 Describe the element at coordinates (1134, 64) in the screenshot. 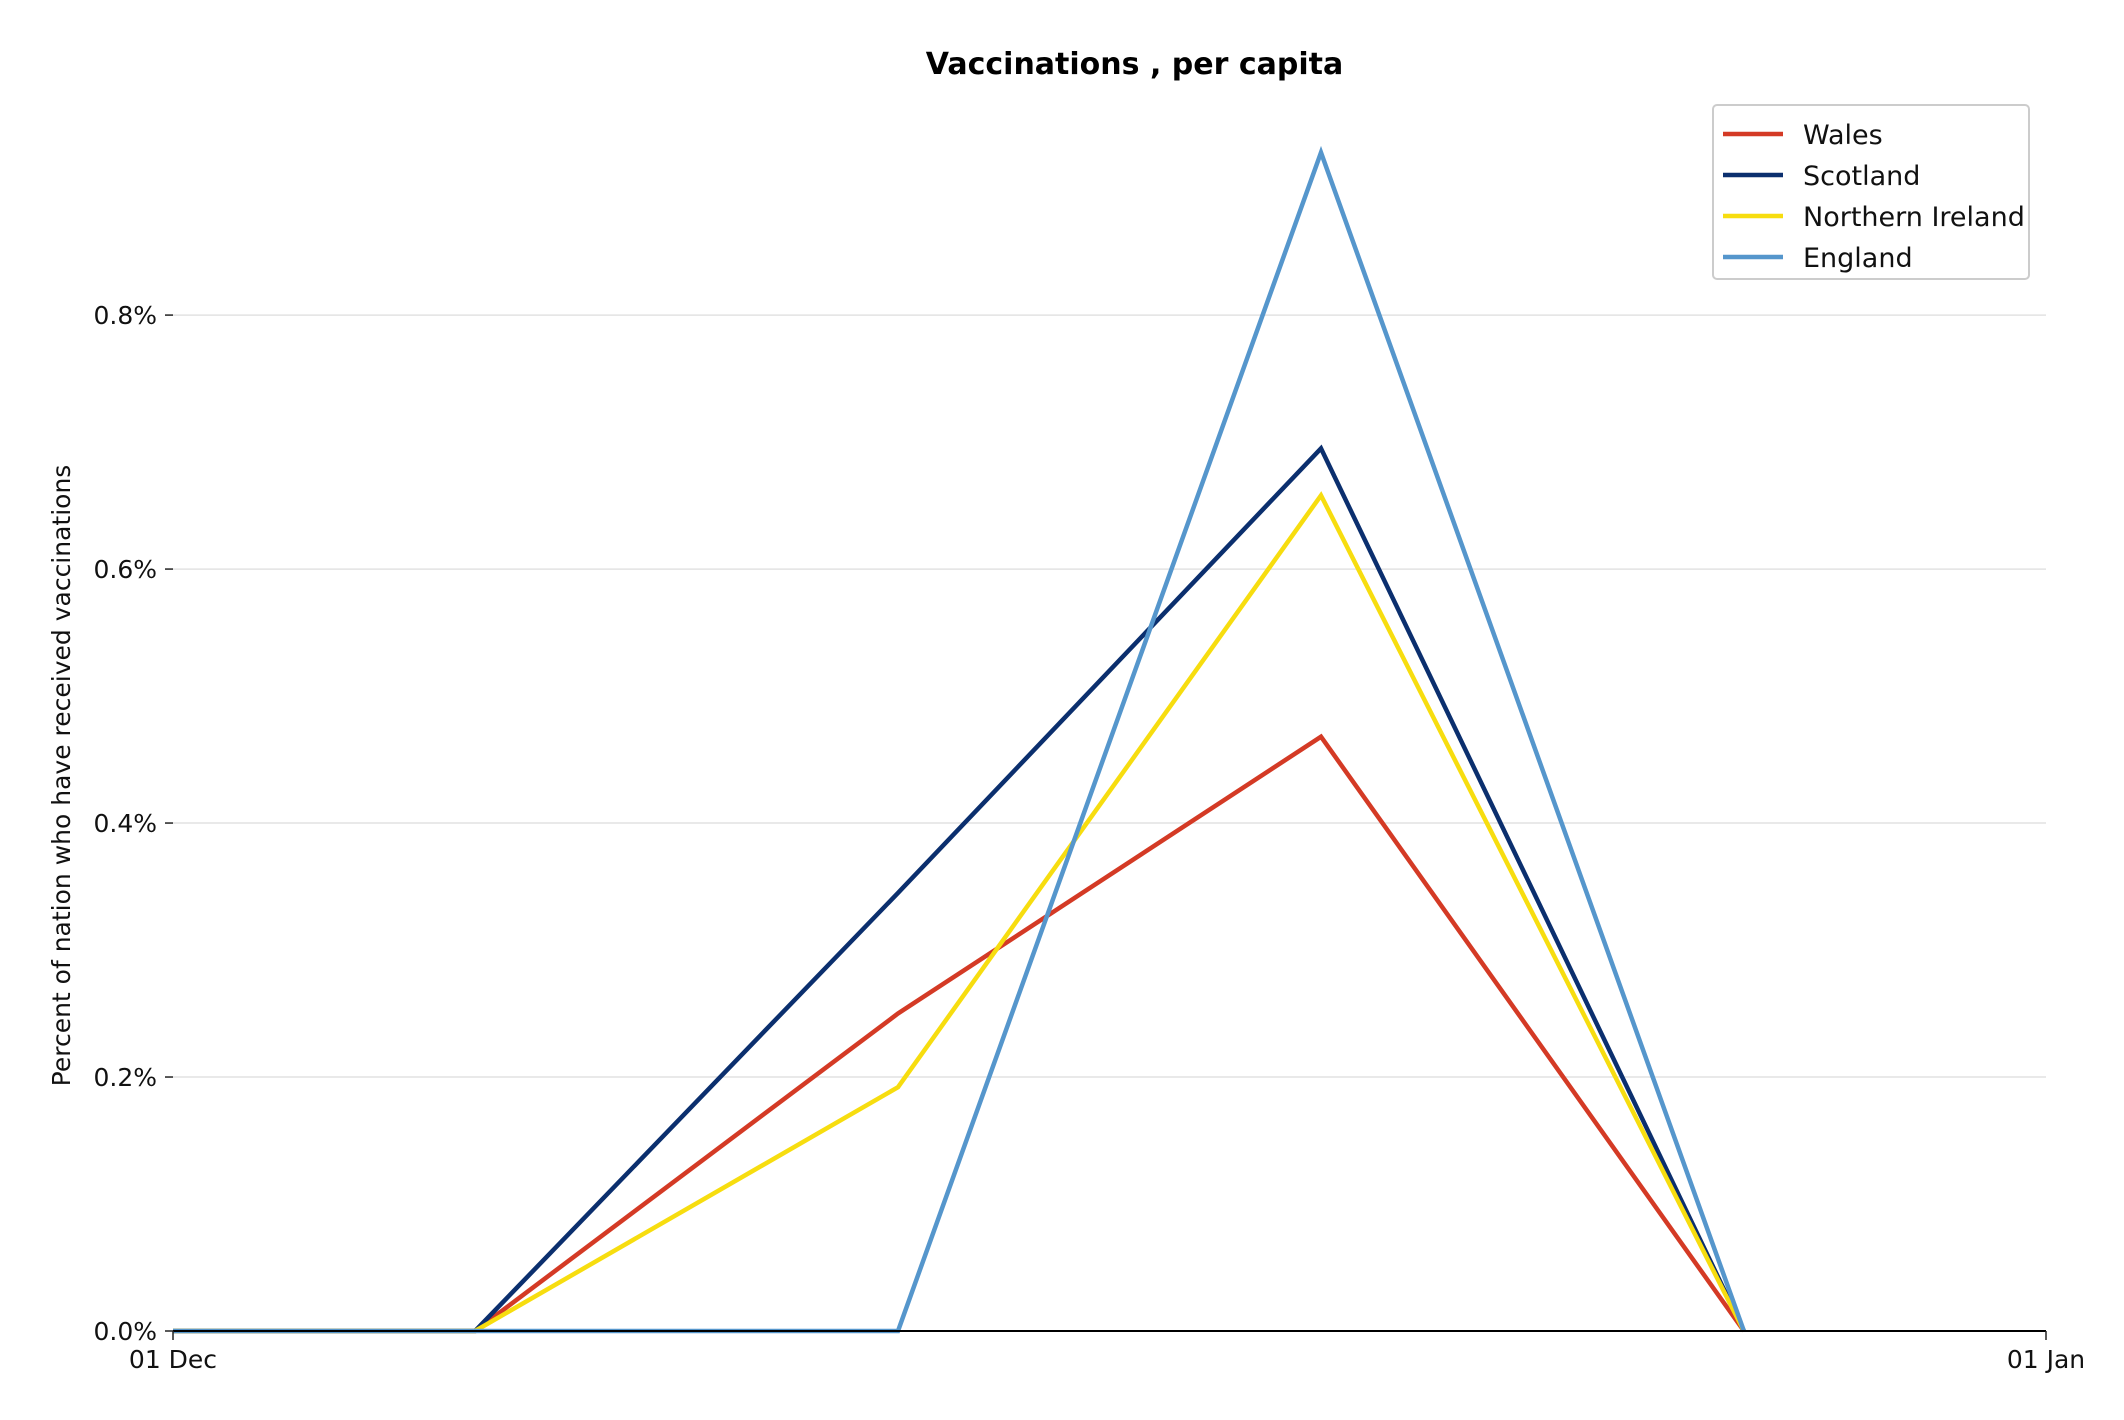

I see `chart-title: Vaccinations , per capita` at that location.